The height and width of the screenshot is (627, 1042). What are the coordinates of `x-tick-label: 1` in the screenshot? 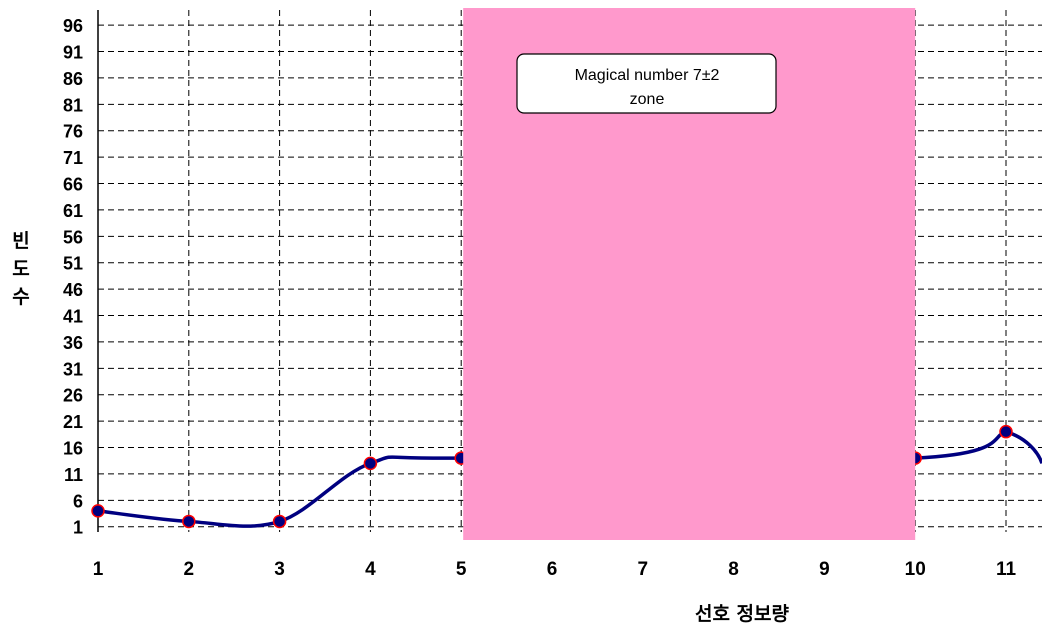 It's located at (98, 569).